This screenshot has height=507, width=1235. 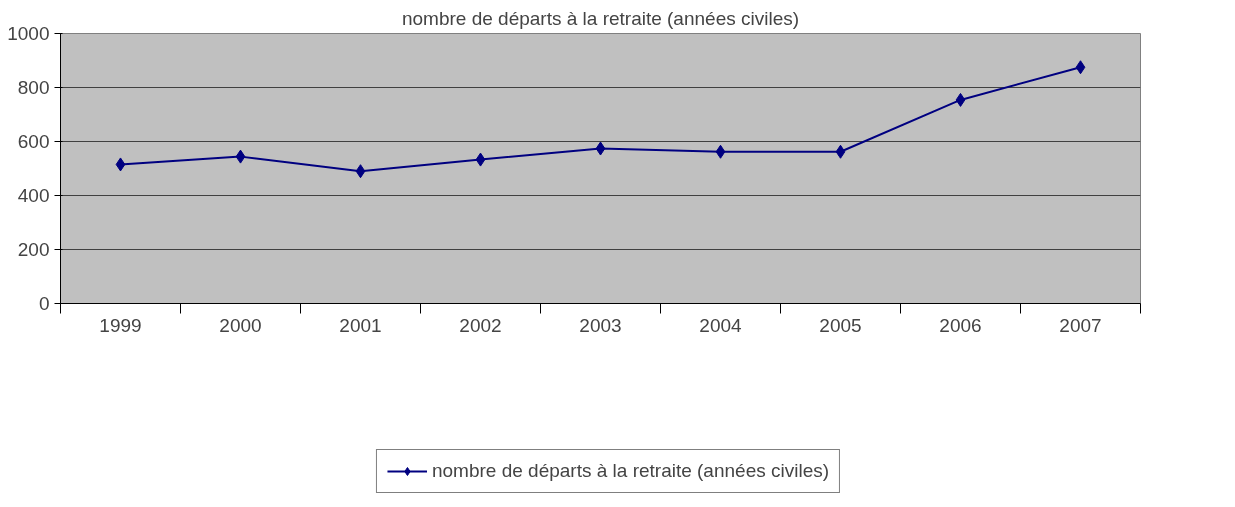 What do you see at coordinates (840, 325) in the screenshot?
I see `x-tick-label: 2005` at bounding box center [840, 325].